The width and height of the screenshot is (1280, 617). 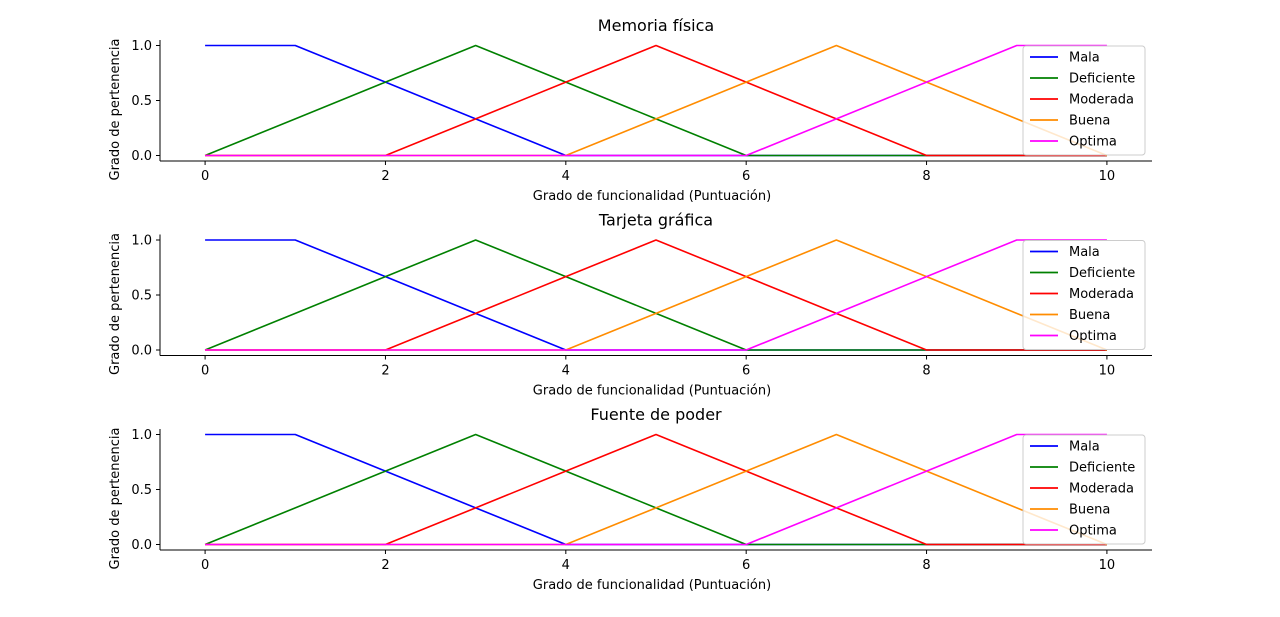 I want to click on chart-title: Tarjeta gráfica, so click(x=655, y=220).